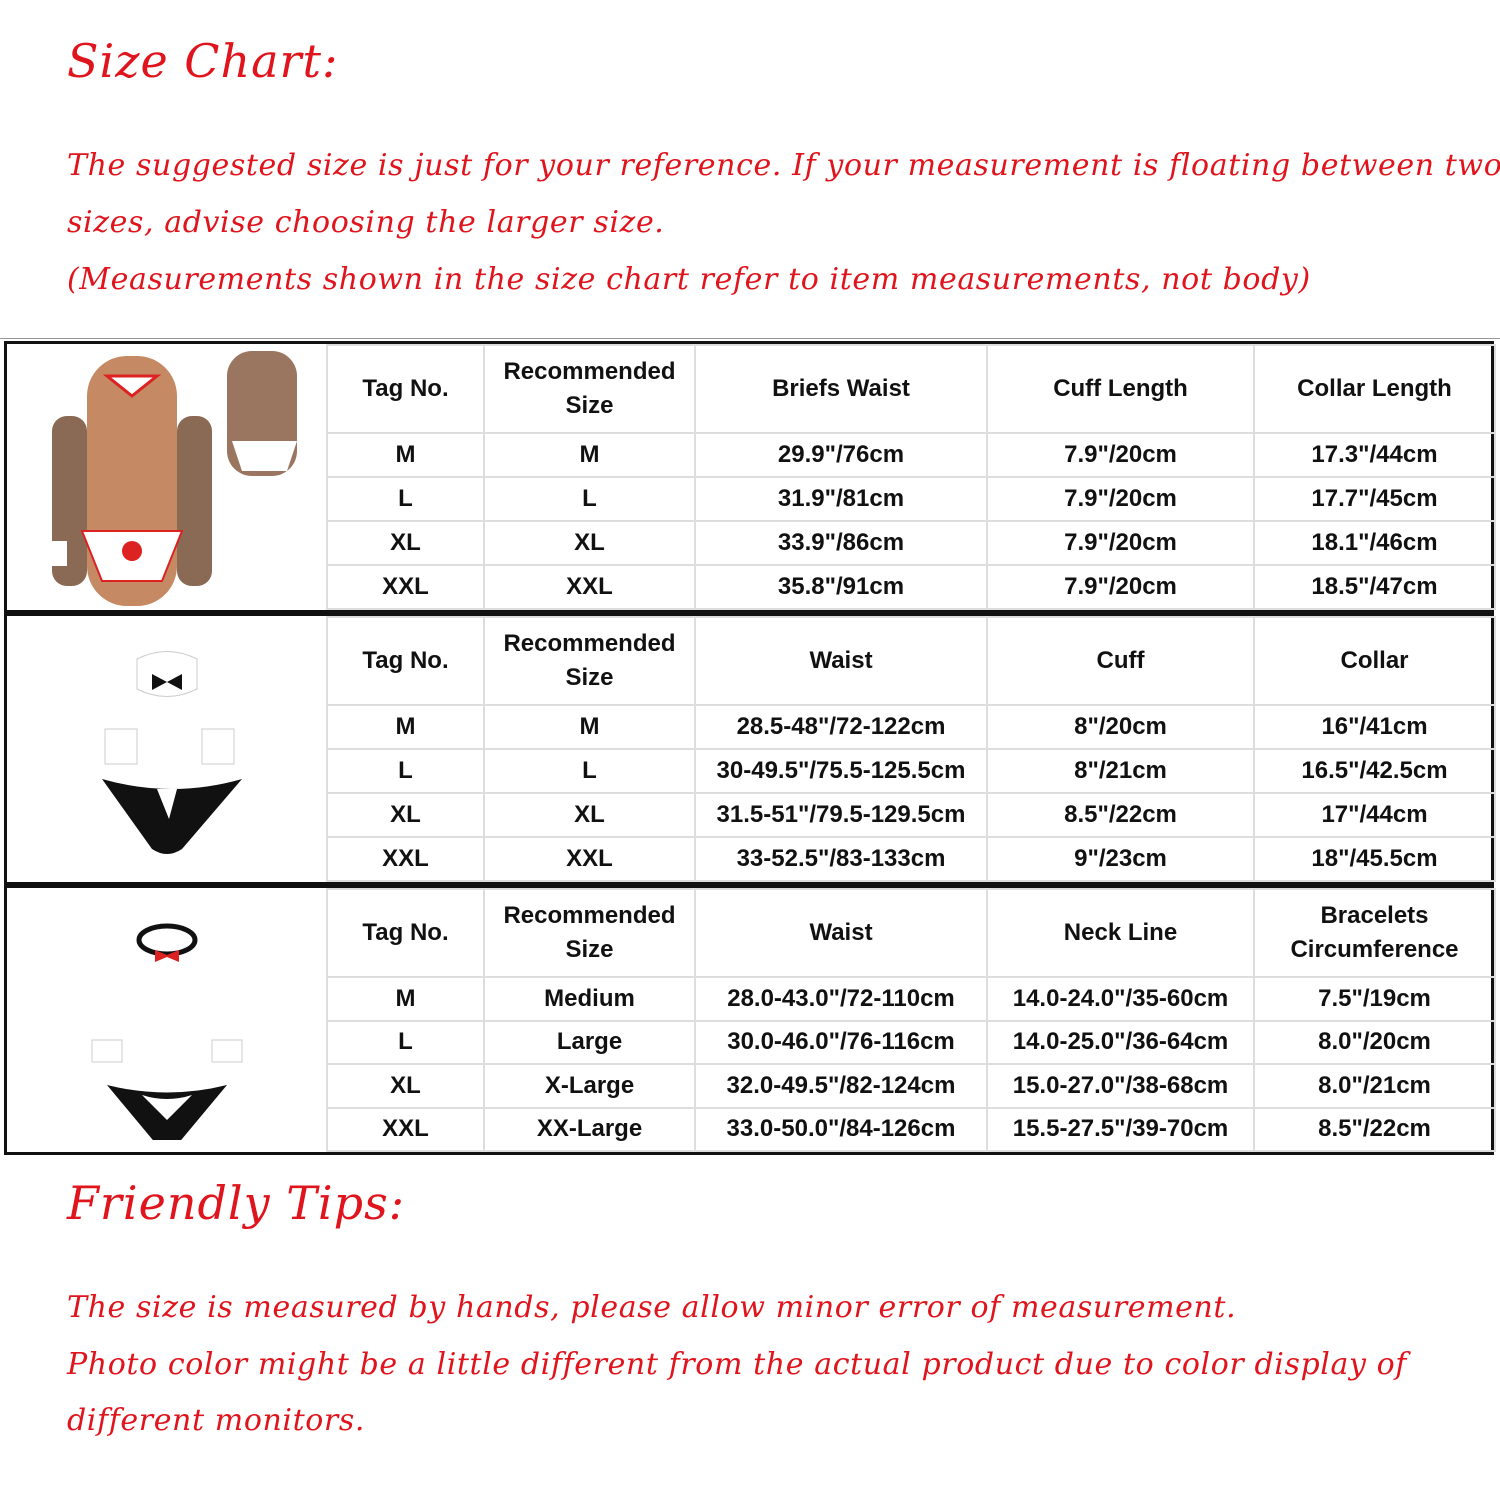 The image size is (1500, 1500). Describe the element at coordinates (841, 1129) in the screenshot. I see `table-cell: 33.0-50.0"/84-126cm` at that location.